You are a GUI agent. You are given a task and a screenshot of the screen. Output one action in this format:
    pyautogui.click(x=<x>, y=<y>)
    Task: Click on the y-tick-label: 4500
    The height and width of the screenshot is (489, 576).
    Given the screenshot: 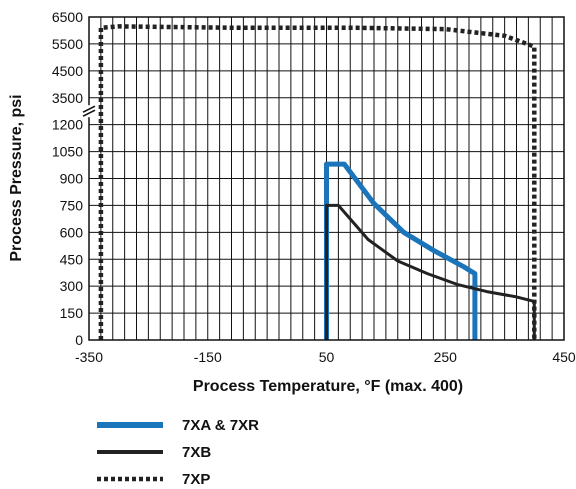 What is the action you would take?
    pyautogui.click(x=67, y=71)
    